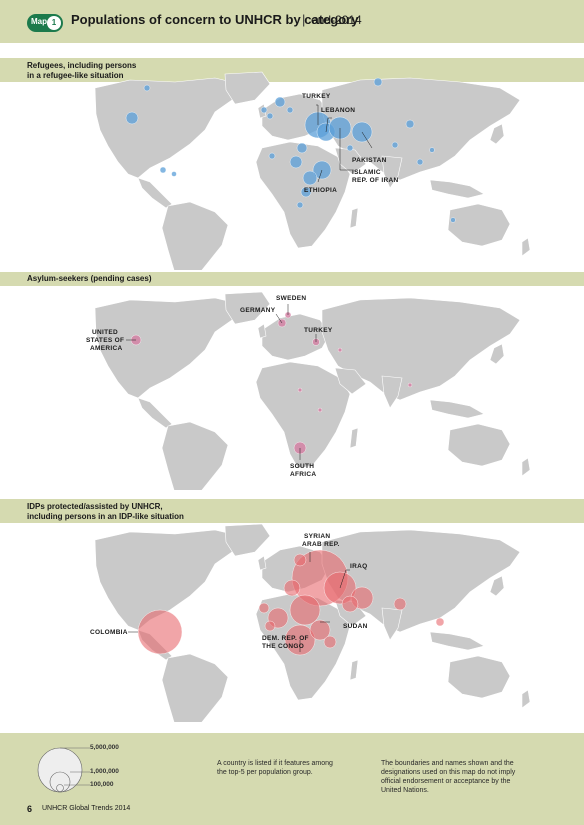  Describe the element at coordinates (109, 632) in the screenshot. I see `label-colombia: COLOMBIA` at that location.